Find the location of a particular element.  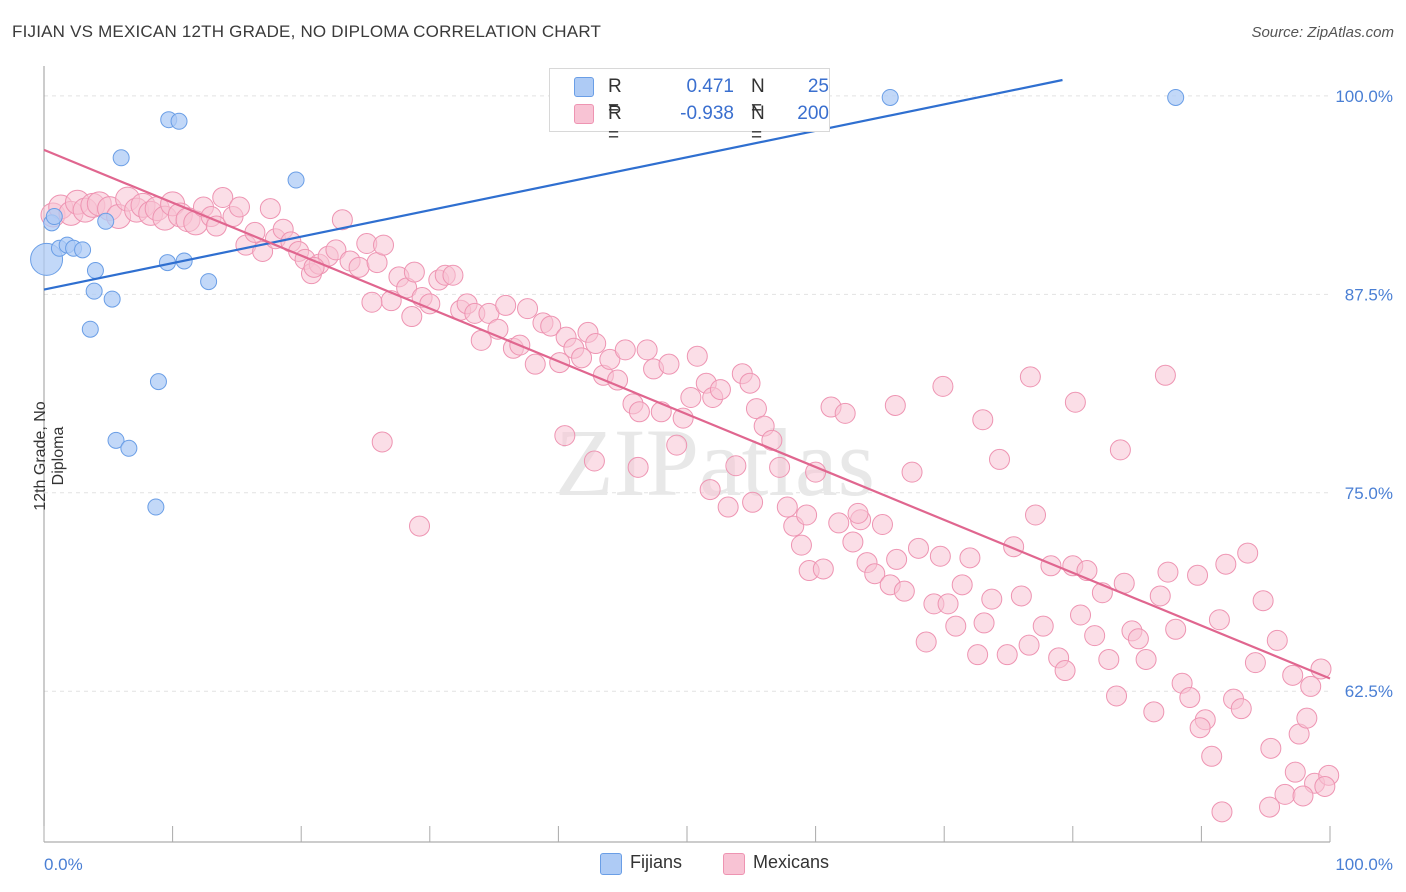

fijians-n-label: N = is located at coordinates (758, 97).